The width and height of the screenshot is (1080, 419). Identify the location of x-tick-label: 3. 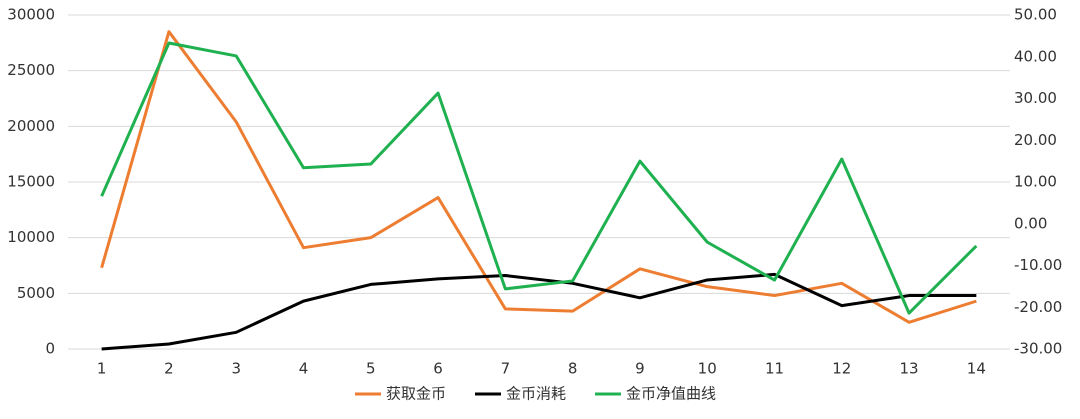
(236, 369).